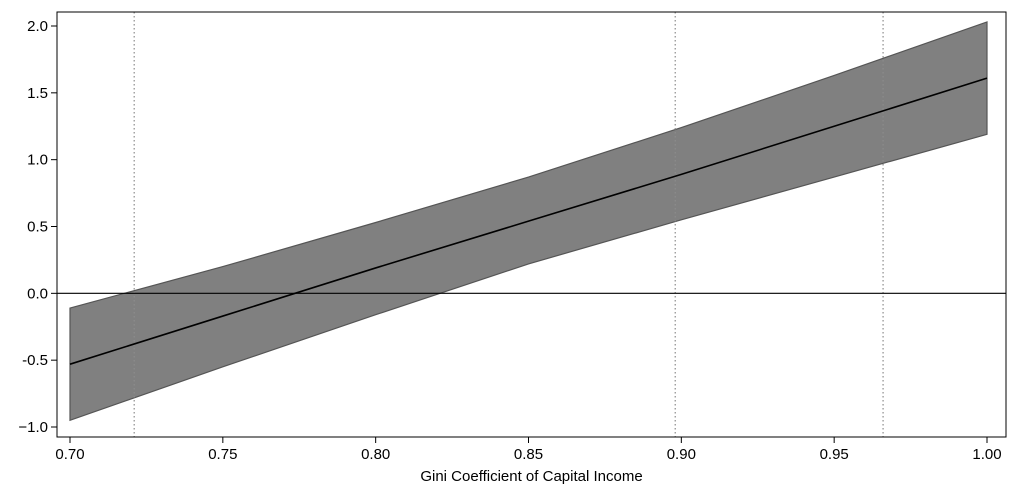 The height and width of the screenshot is (485, 1014). What do you see at coordinates (37, 160) in the screenshot?
I see `y-tick-label: 1.0` at bounding box center [37, 160].